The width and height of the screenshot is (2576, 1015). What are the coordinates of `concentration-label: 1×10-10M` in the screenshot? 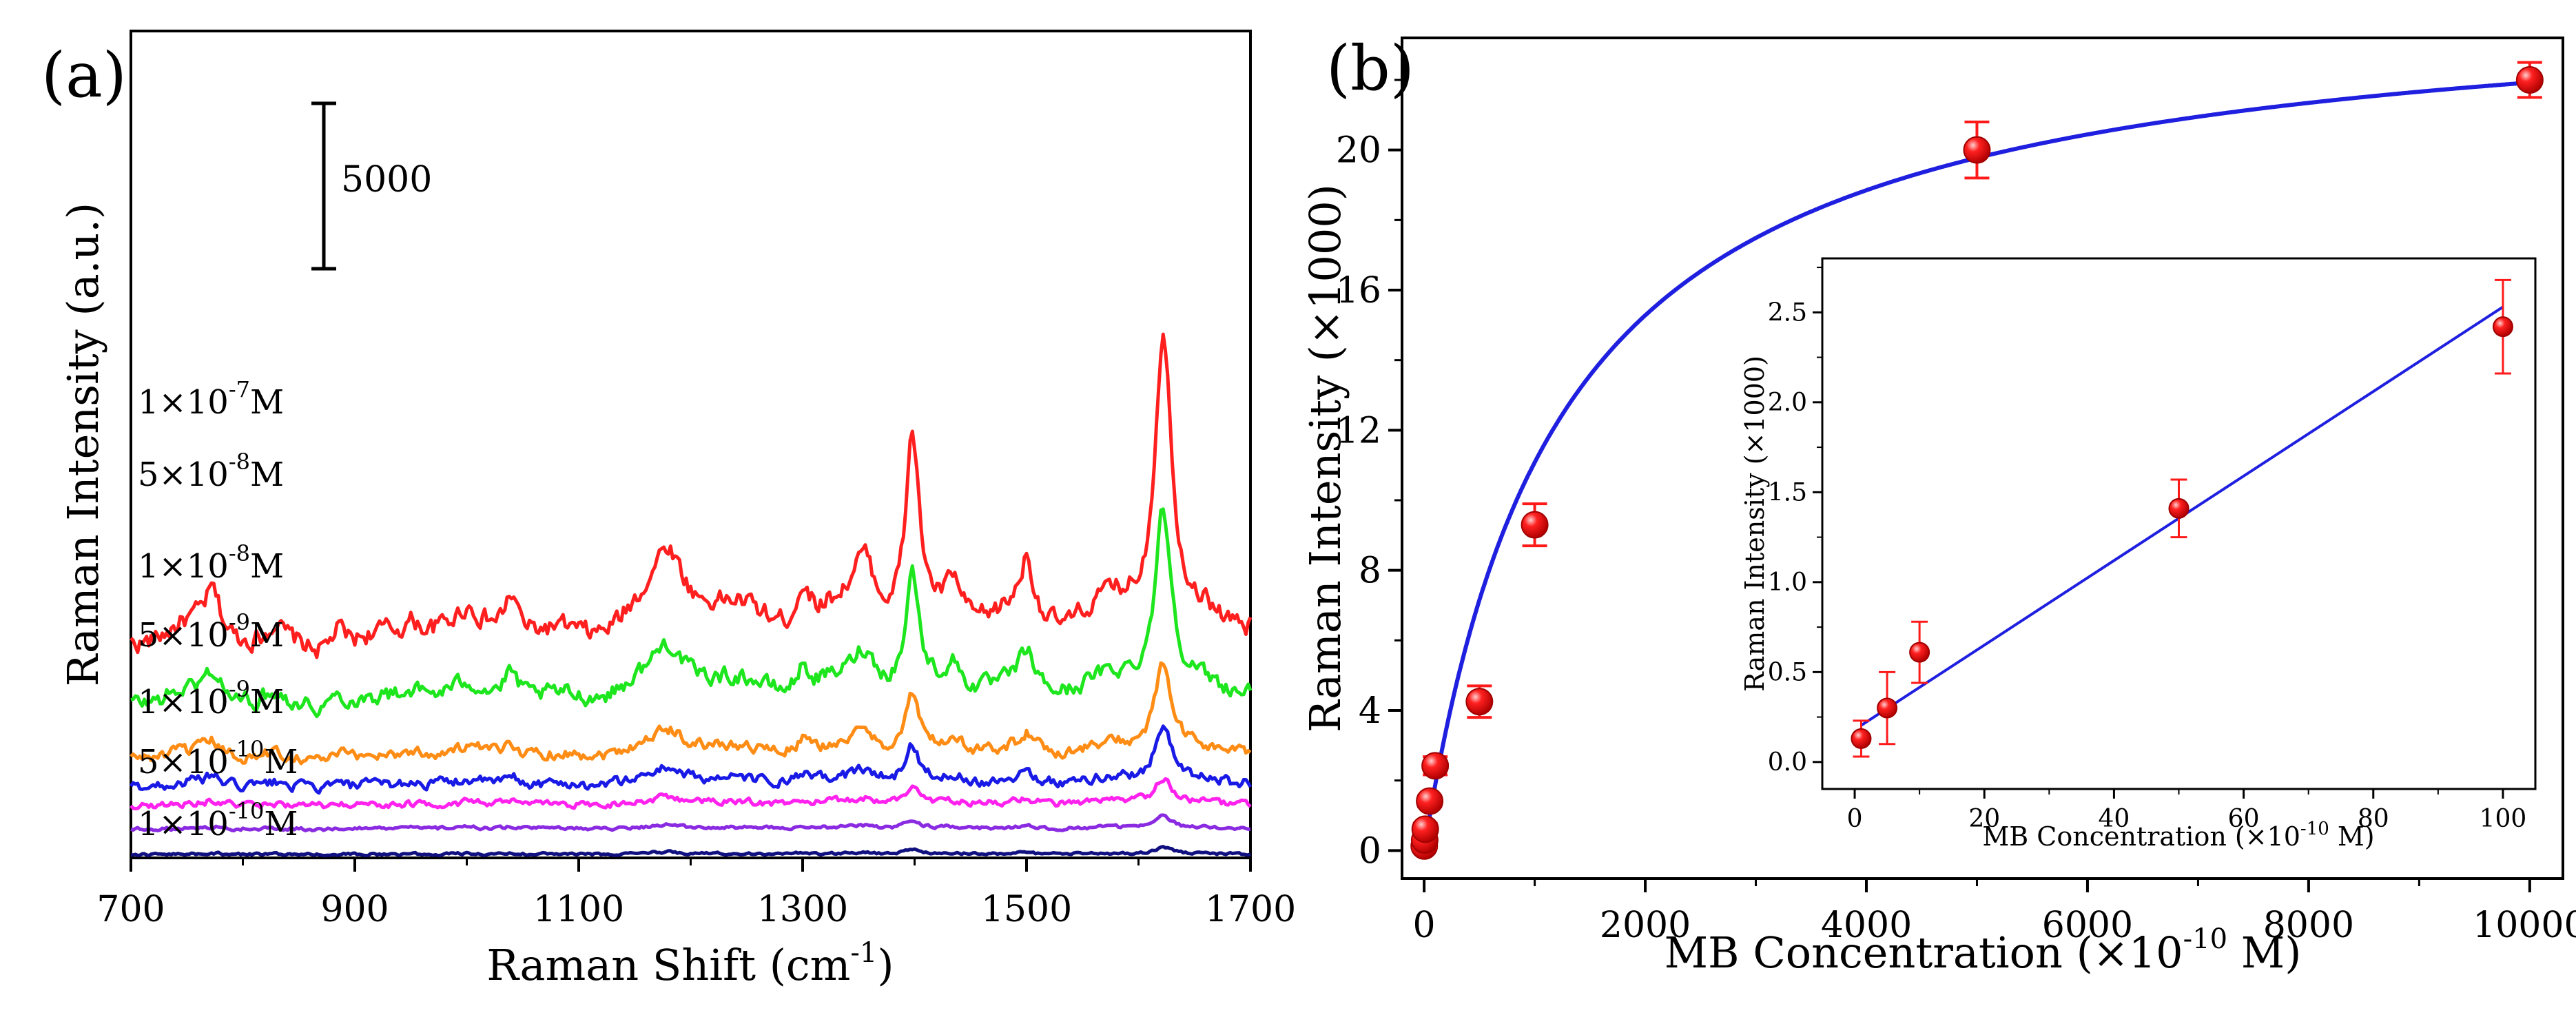 It's located at (218, 820).